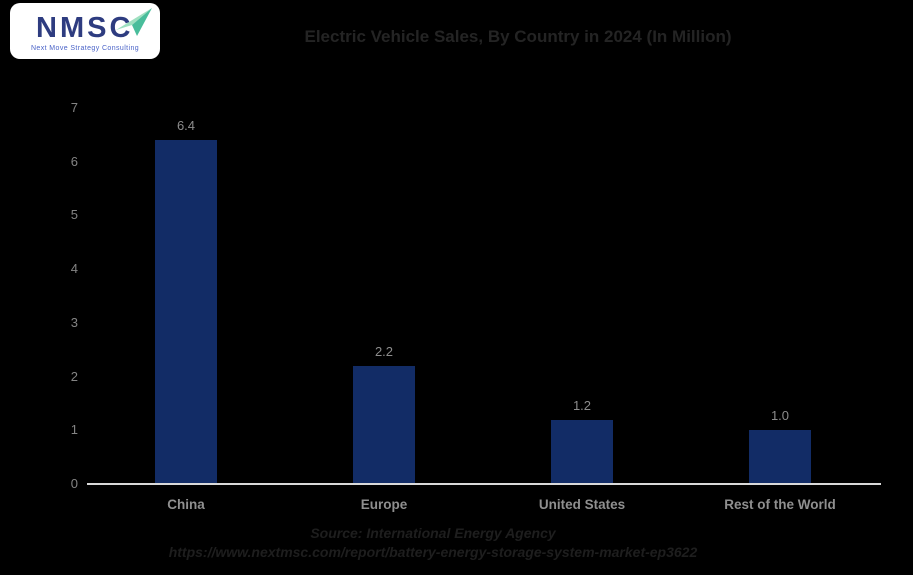  I want to click on y-tick-2: 2, so click(74, 376).